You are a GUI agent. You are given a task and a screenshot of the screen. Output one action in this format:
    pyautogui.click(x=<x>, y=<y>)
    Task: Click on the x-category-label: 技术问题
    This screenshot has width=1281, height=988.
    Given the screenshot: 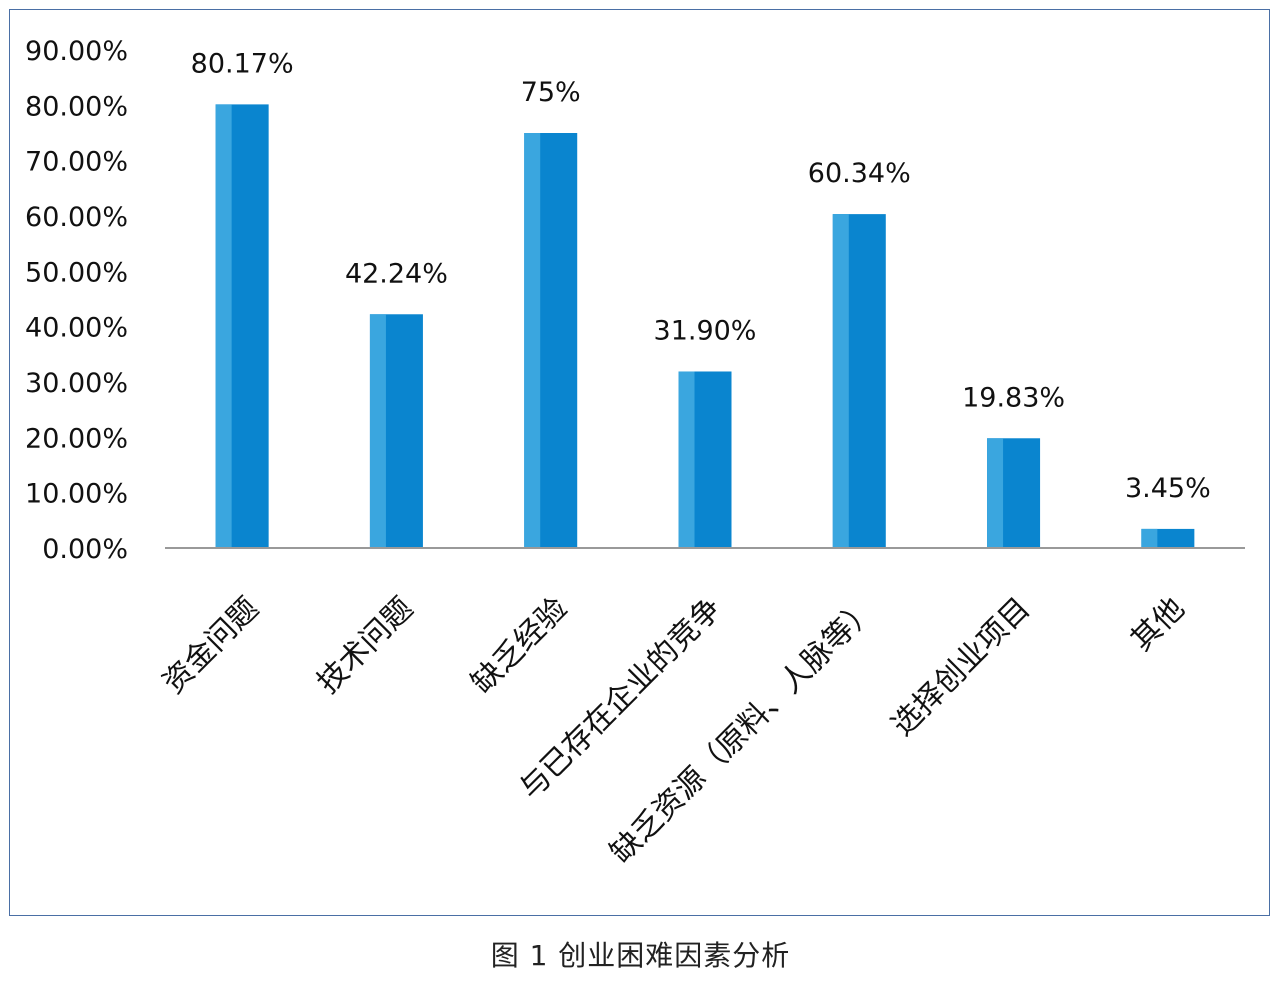 What is the action you would take?
    pyautogui.click(x=365, y=646)
    